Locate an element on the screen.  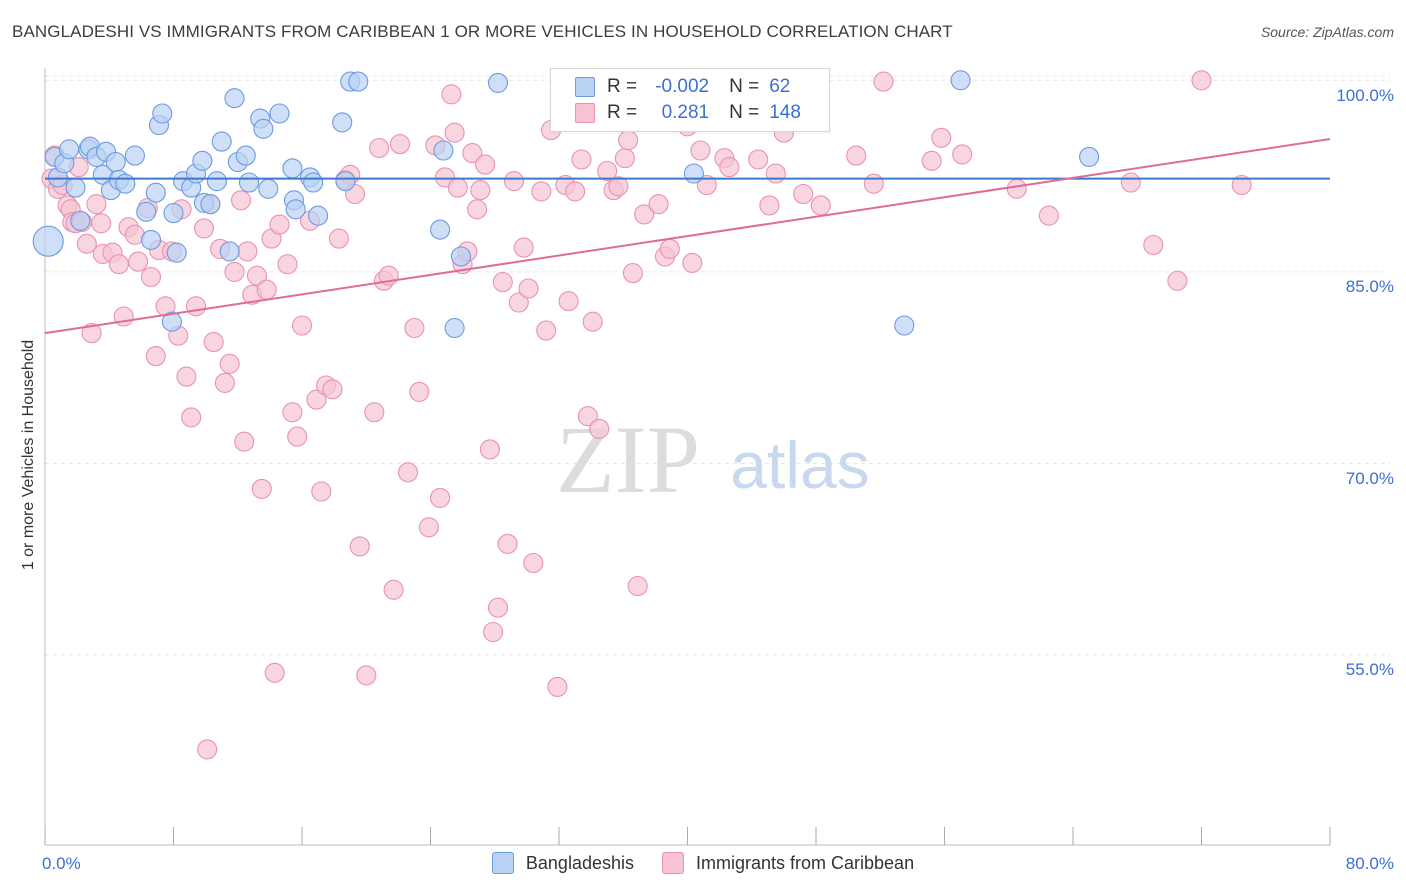
source-label: Source: ZipAtlas.com is located at coordinates (1327, 32).